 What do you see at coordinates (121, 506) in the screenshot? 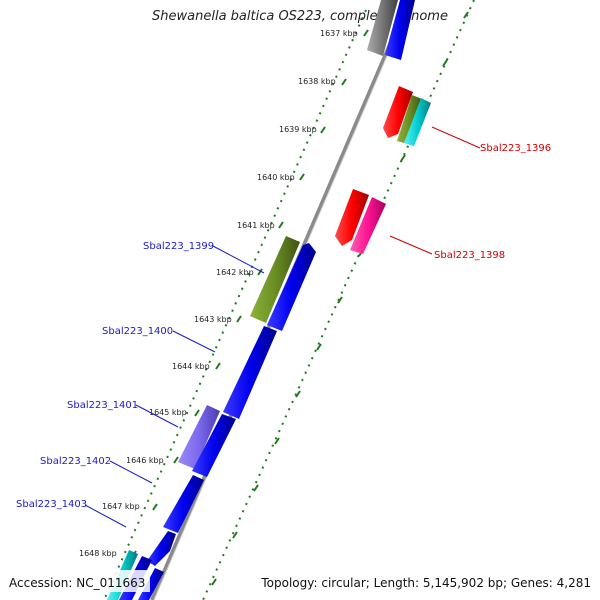
I see `tick-label: 1647 kbp` at bounding box center [121, 506].